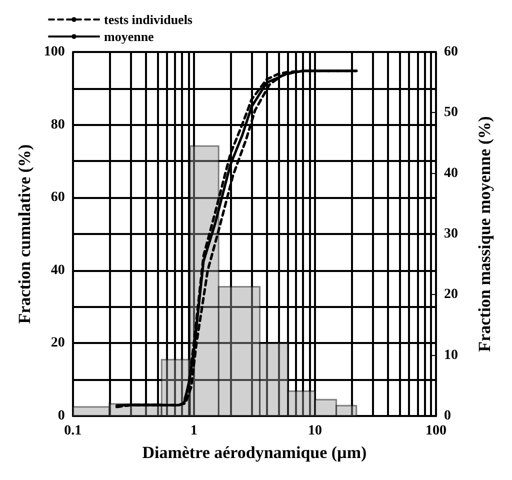  What do you see at coordinates (451, 52) in the screenshot?
I see `y2-tick-label: 60` at bounding box center [451, 52].